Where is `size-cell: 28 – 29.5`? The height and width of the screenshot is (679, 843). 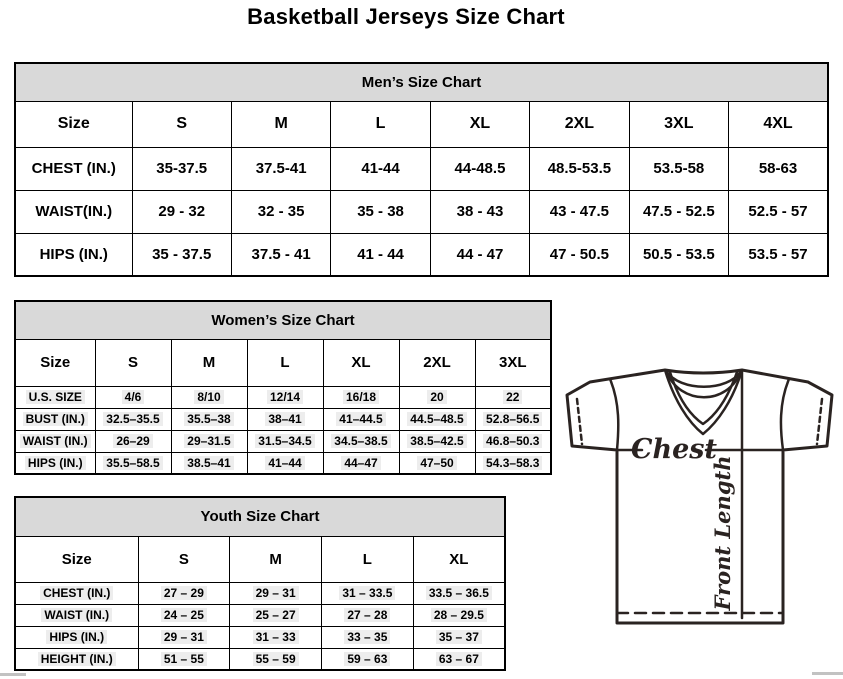 size-cell: 28 – 29.5 is located at coordinates (459, 615).